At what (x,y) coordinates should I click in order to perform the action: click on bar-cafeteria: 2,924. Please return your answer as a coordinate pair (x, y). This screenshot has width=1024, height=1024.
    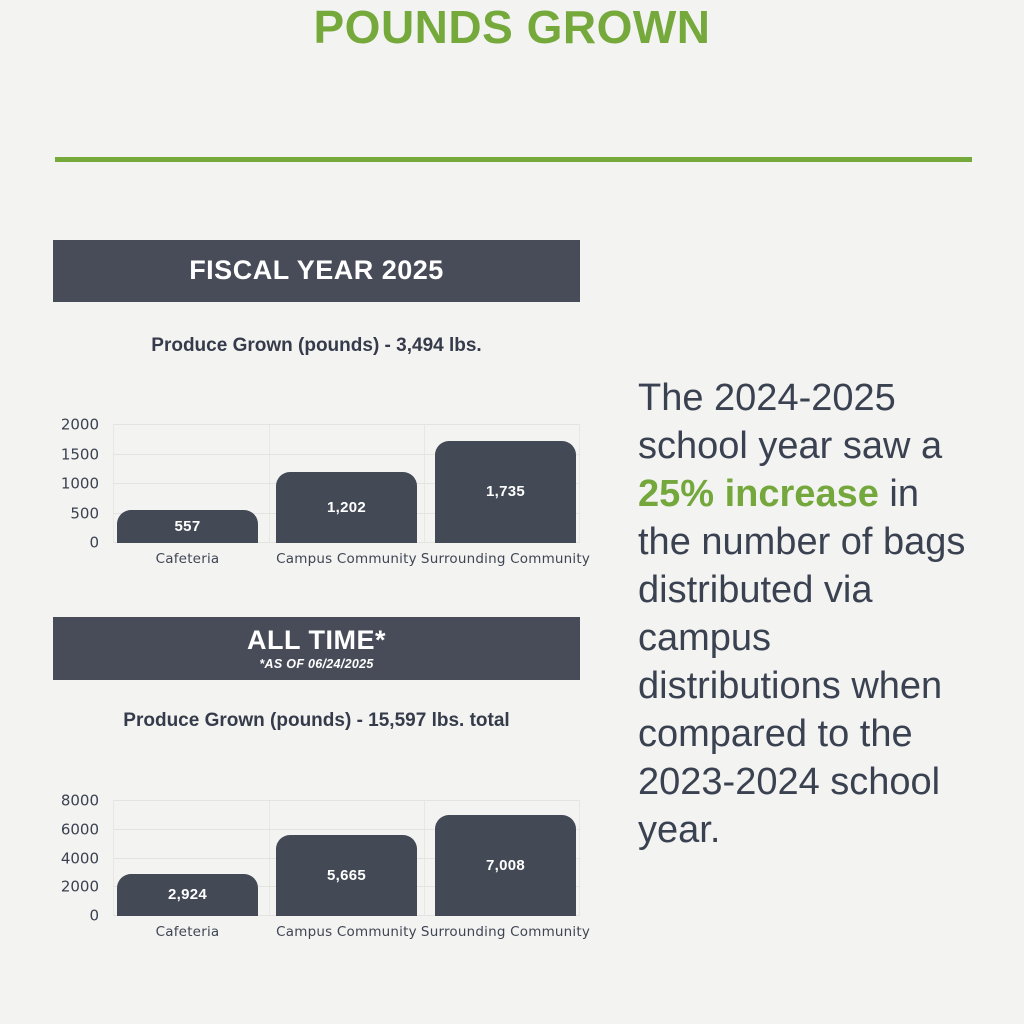
    Looking at the image, I should click on (187, 894).